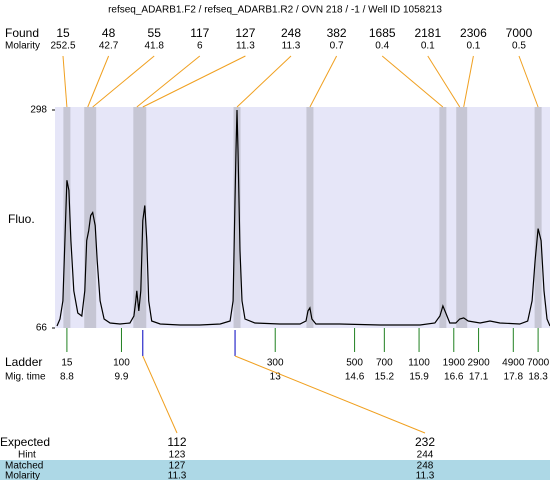  Describe the element at coordinates (62, 46) in the screenshot. I see `peak-molarity: 252.5` at that location.